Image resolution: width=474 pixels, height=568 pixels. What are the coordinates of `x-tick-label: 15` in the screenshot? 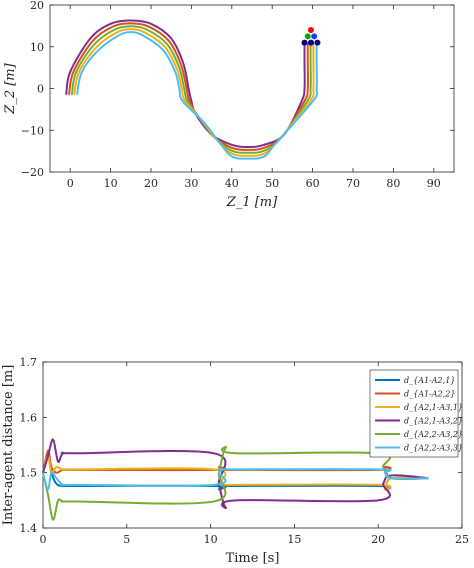 It's located at (294, 539).